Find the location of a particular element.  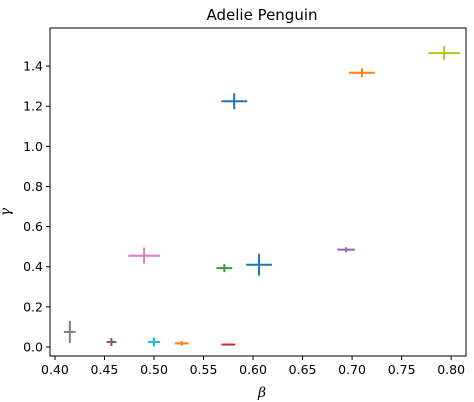

y-tick-label: 1.2 is located at coordinates (33, 106).